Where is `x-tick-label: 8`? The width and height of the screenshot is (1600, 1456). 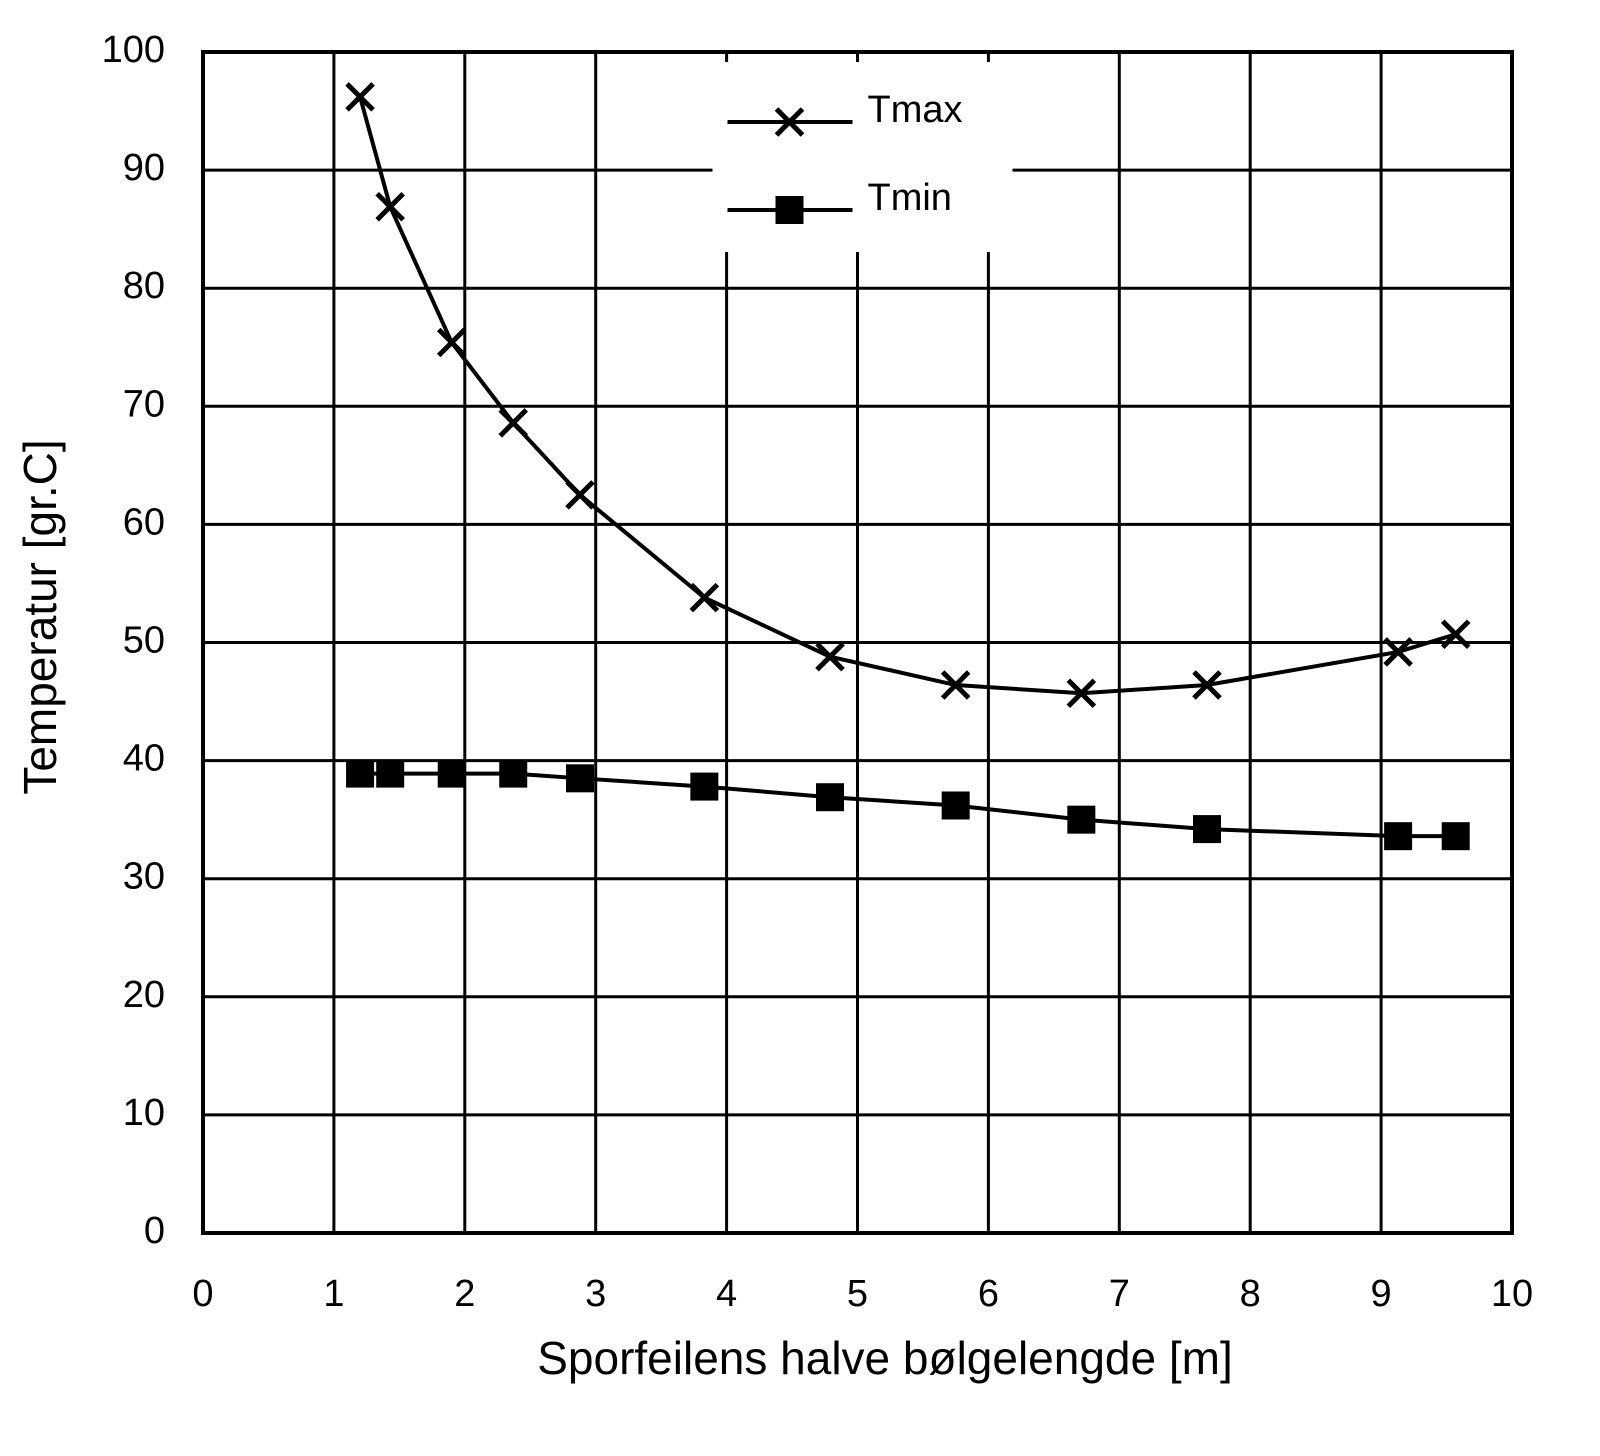 x-tick-label: 8 is located at coordinates (1250, 1294).